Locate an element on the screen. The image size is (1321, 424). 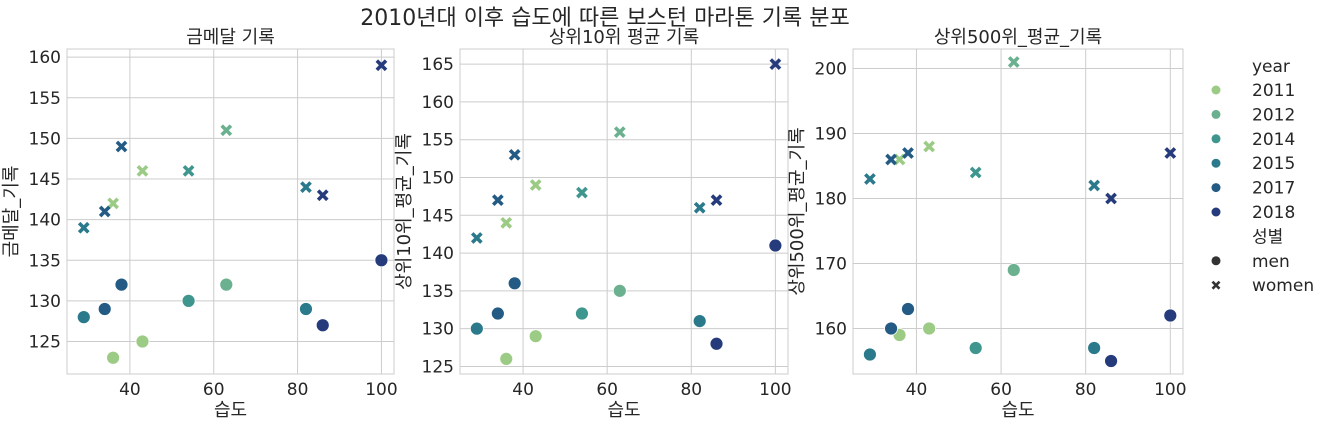
y-tick-label: 200 is located at coordinates (831, 70).